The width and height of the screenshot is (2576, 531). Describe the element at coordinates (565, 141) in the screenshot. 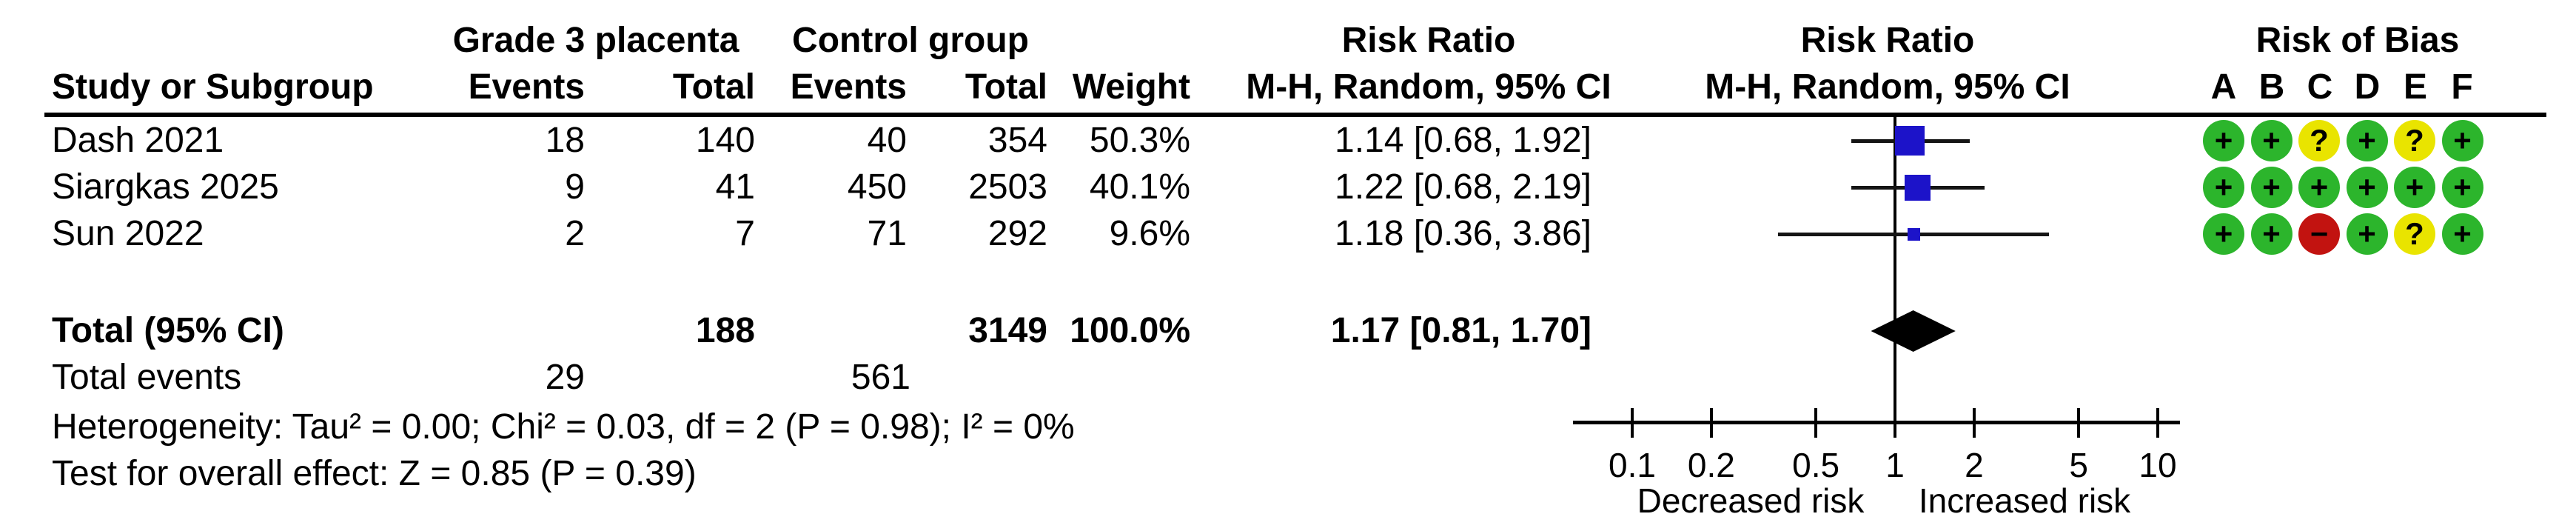

I see `cell-exp-events: 18` at that location.